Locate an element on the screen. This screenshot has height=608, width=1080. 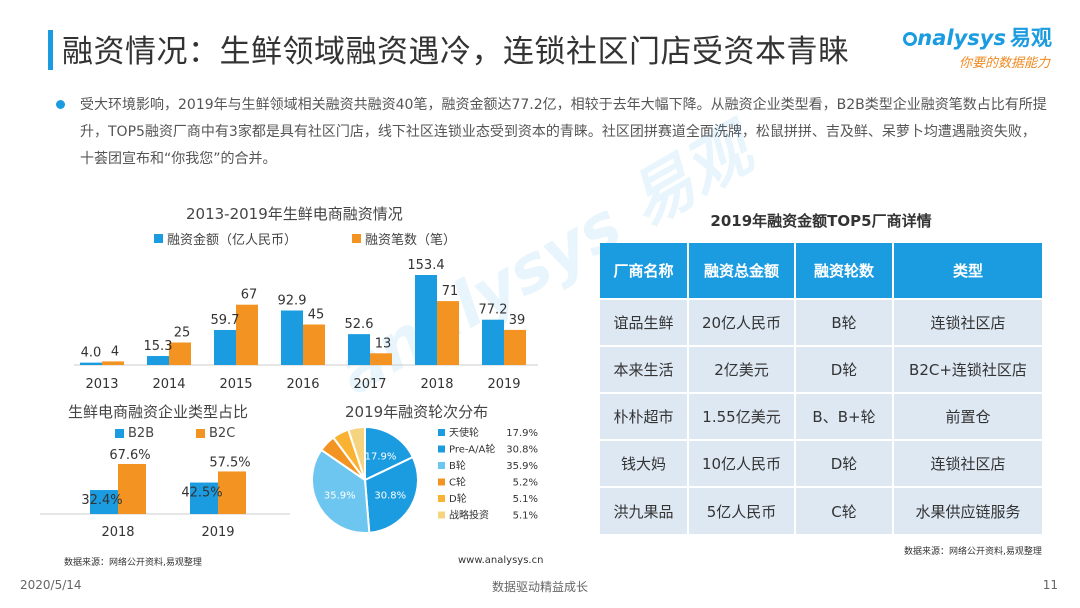
x-tick-label: 2013 is located at coordinates (101, 384).